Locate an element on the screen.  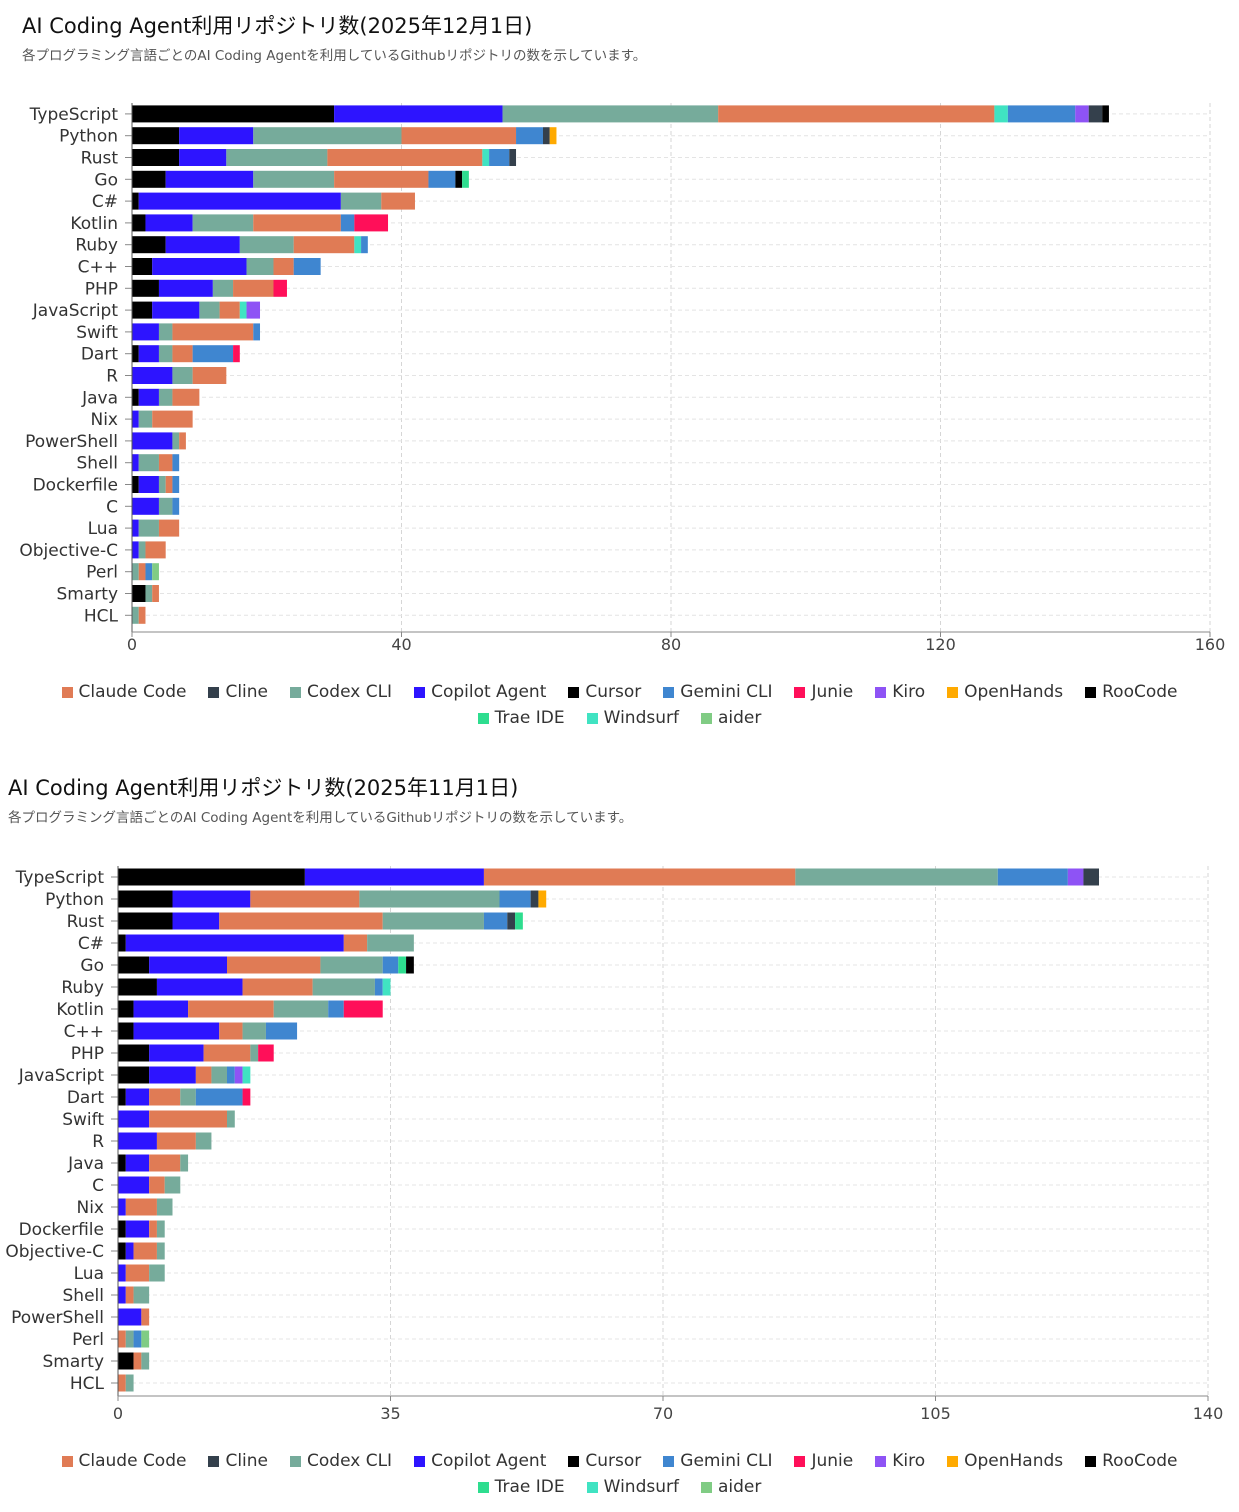
bar-row-r is located at coordinates (165, 1141).